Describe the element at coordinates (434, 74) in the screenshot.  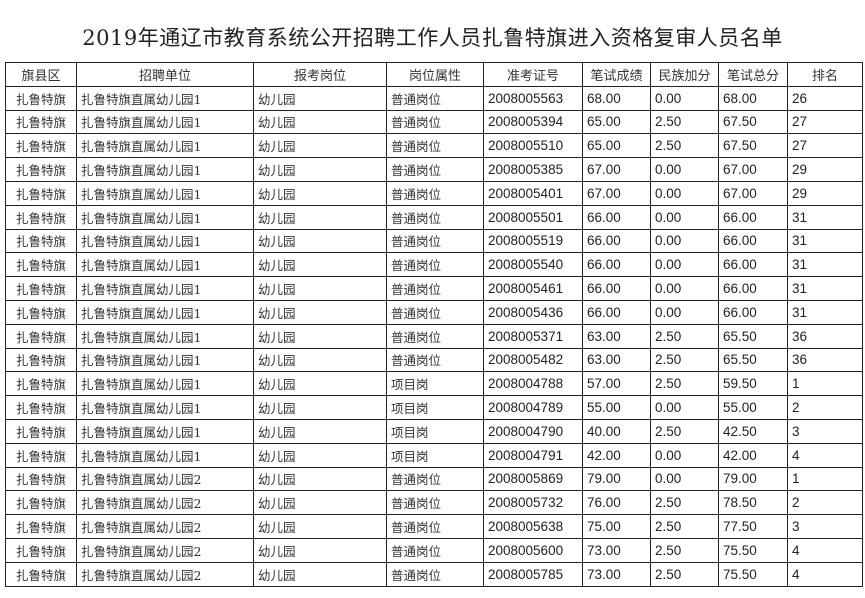
I see `header-row: 旗县区 招聘单位 报考岗位 岗位属性 准考证号 笔试成绩 民族加分 笔试总分 排名` at that location.